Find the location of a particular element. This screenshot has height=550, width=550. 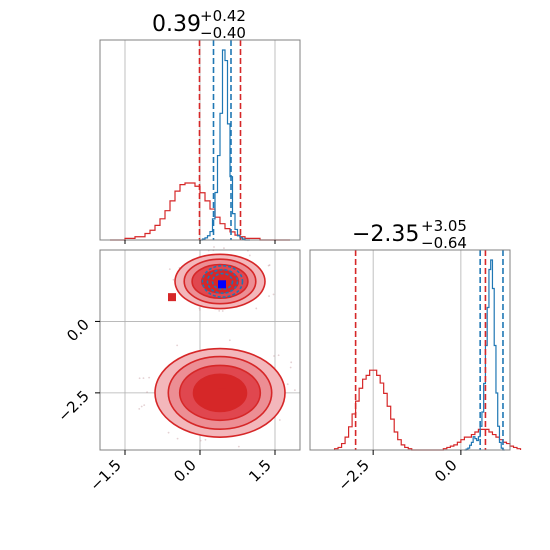

param2-red-histogram is located at coordinates (427, 410).